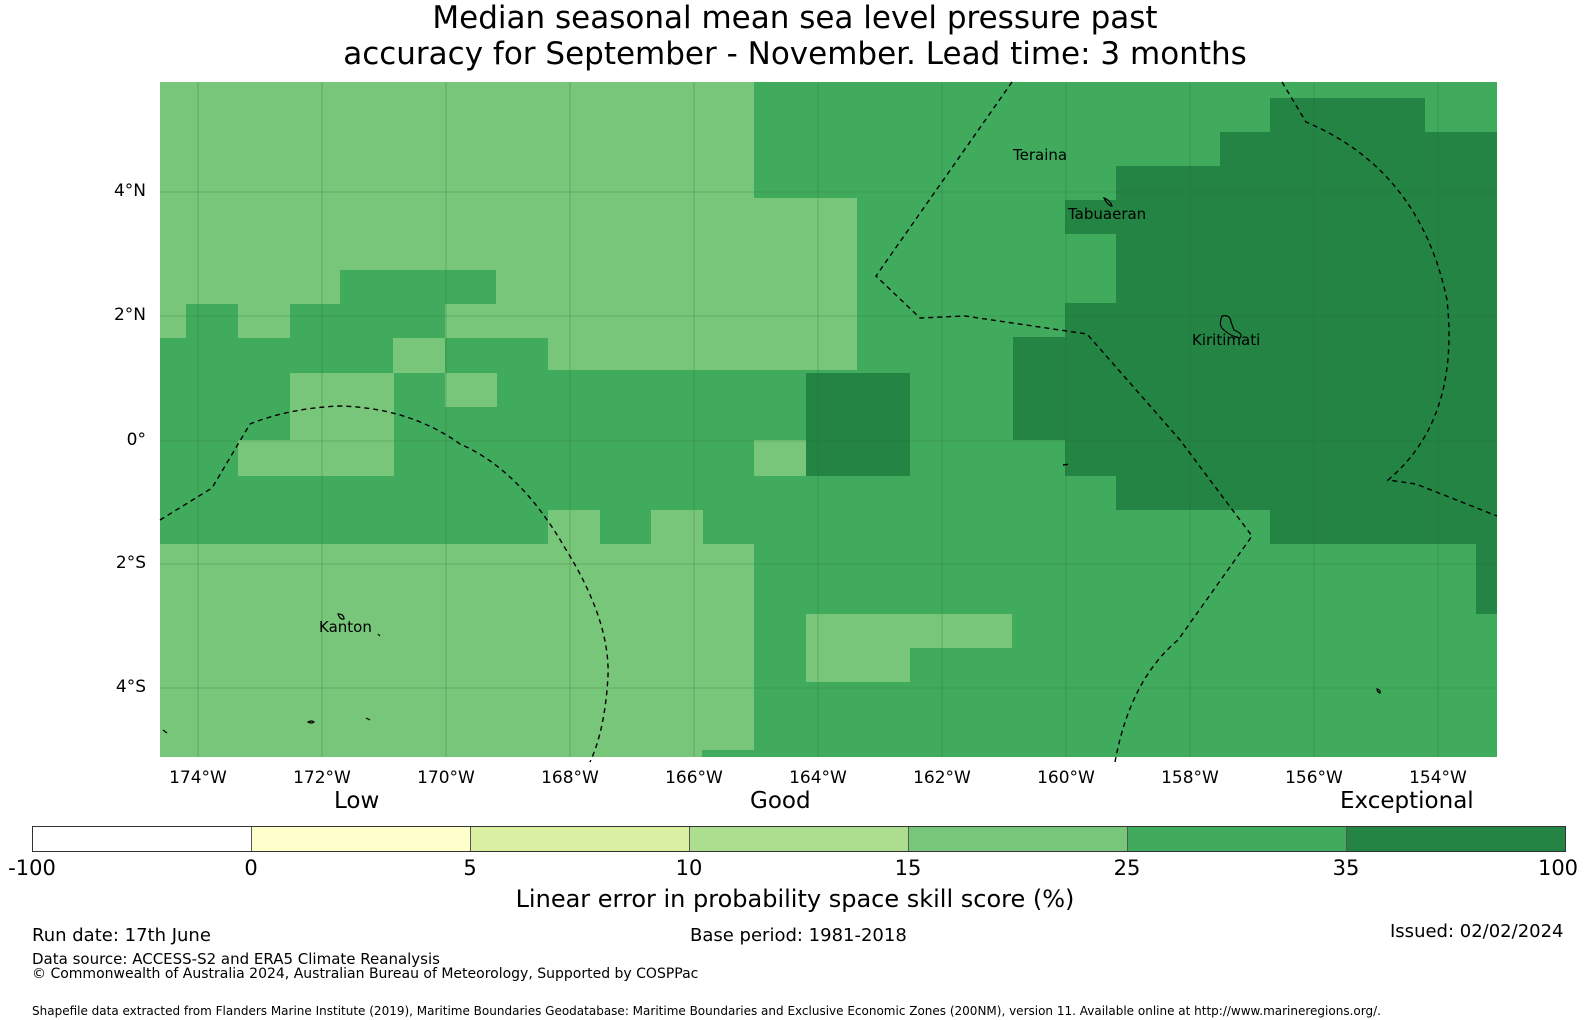 Image resolution: width=1590 pixels, height=1020 pixels. Describe the element at coordinates (1040, 155) in the screenshot. I see `place-label-teraina: Teraina` at that location.